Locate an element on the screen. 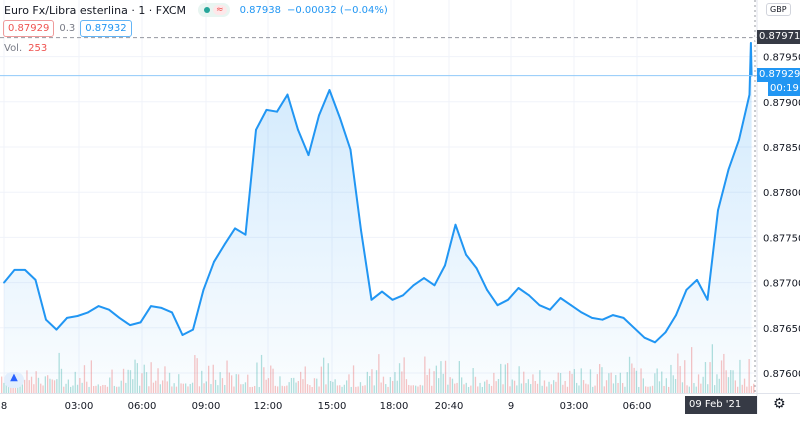 This screenshot has width=800, height=432. x-tick-label: 18:00 is located at coordinates (394, 406).